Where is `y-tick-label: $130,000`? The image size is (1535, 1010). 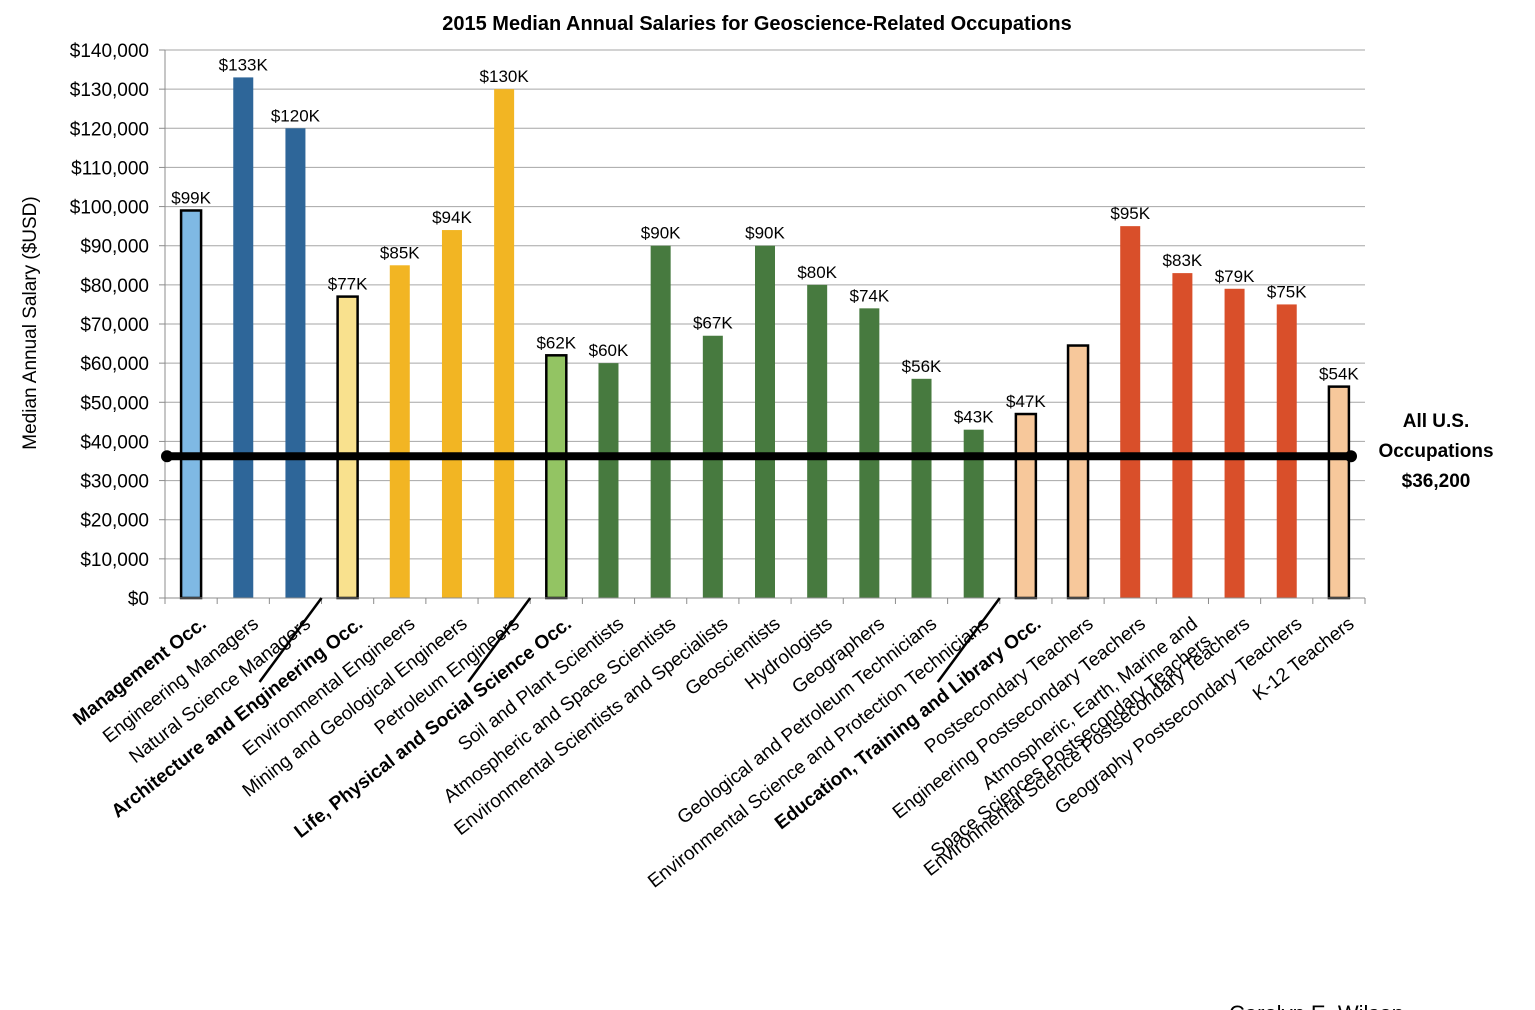
y-tick-label: $130,000 is located at coordinates (109, 90).